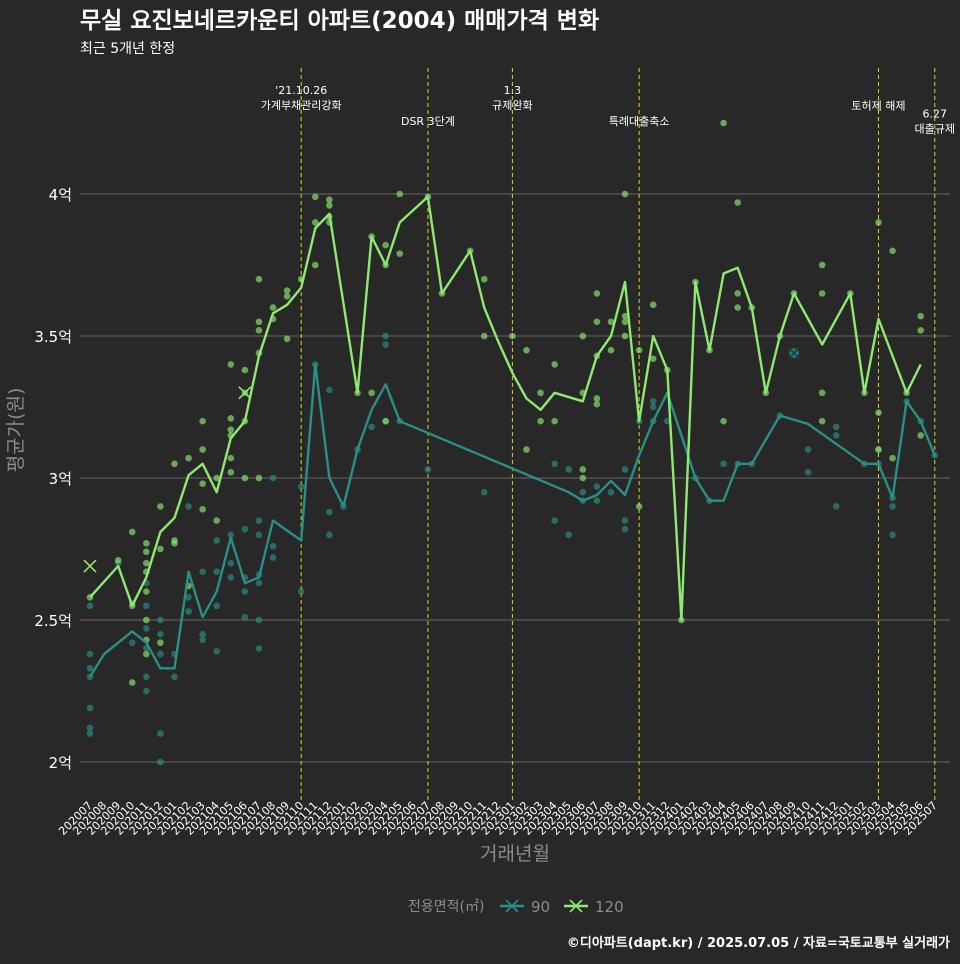 This screenshot has height=964, width=960. Describe the element at coordinates (428, 121) in the screenshot. I see `event-label: DSR 3단계` at that location.